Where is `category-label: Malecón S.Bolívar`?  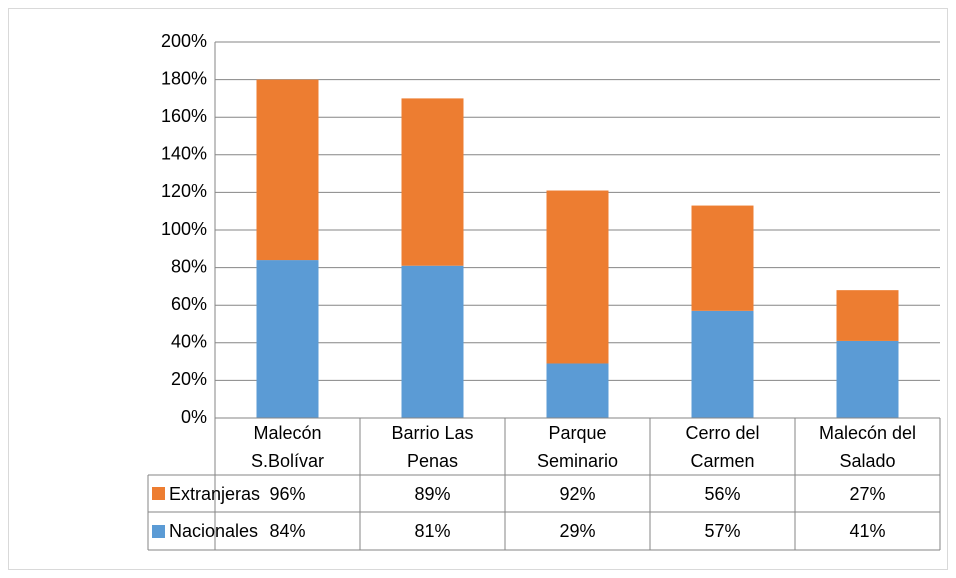
category-label: Malecón S.Bolívar is located at coordinates (287, 446).